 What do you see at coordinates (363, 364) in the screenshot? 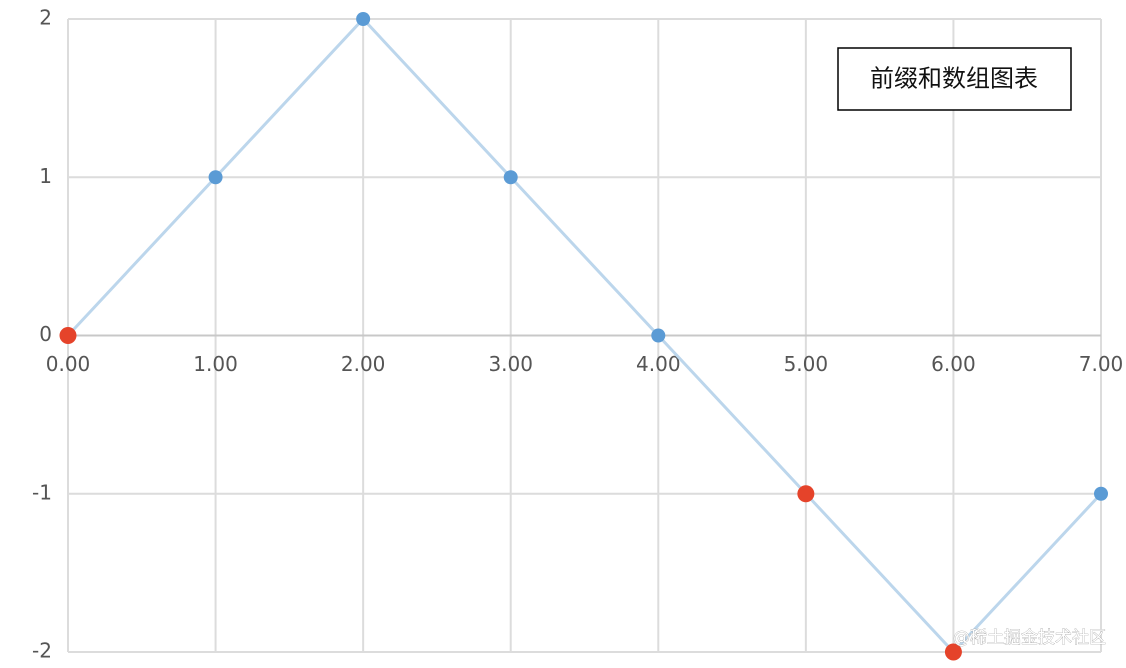
I see `x-tick-label: 2.00` at bounding box center [363, 364].